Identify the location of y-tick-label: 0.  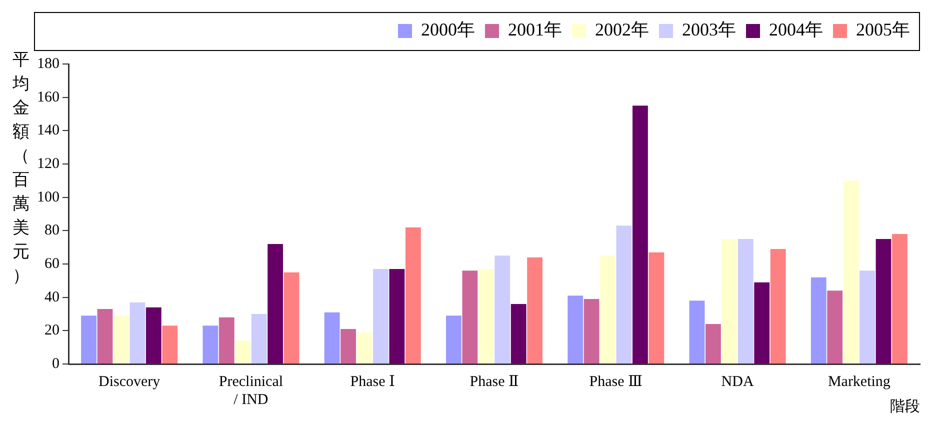
(56, 364).